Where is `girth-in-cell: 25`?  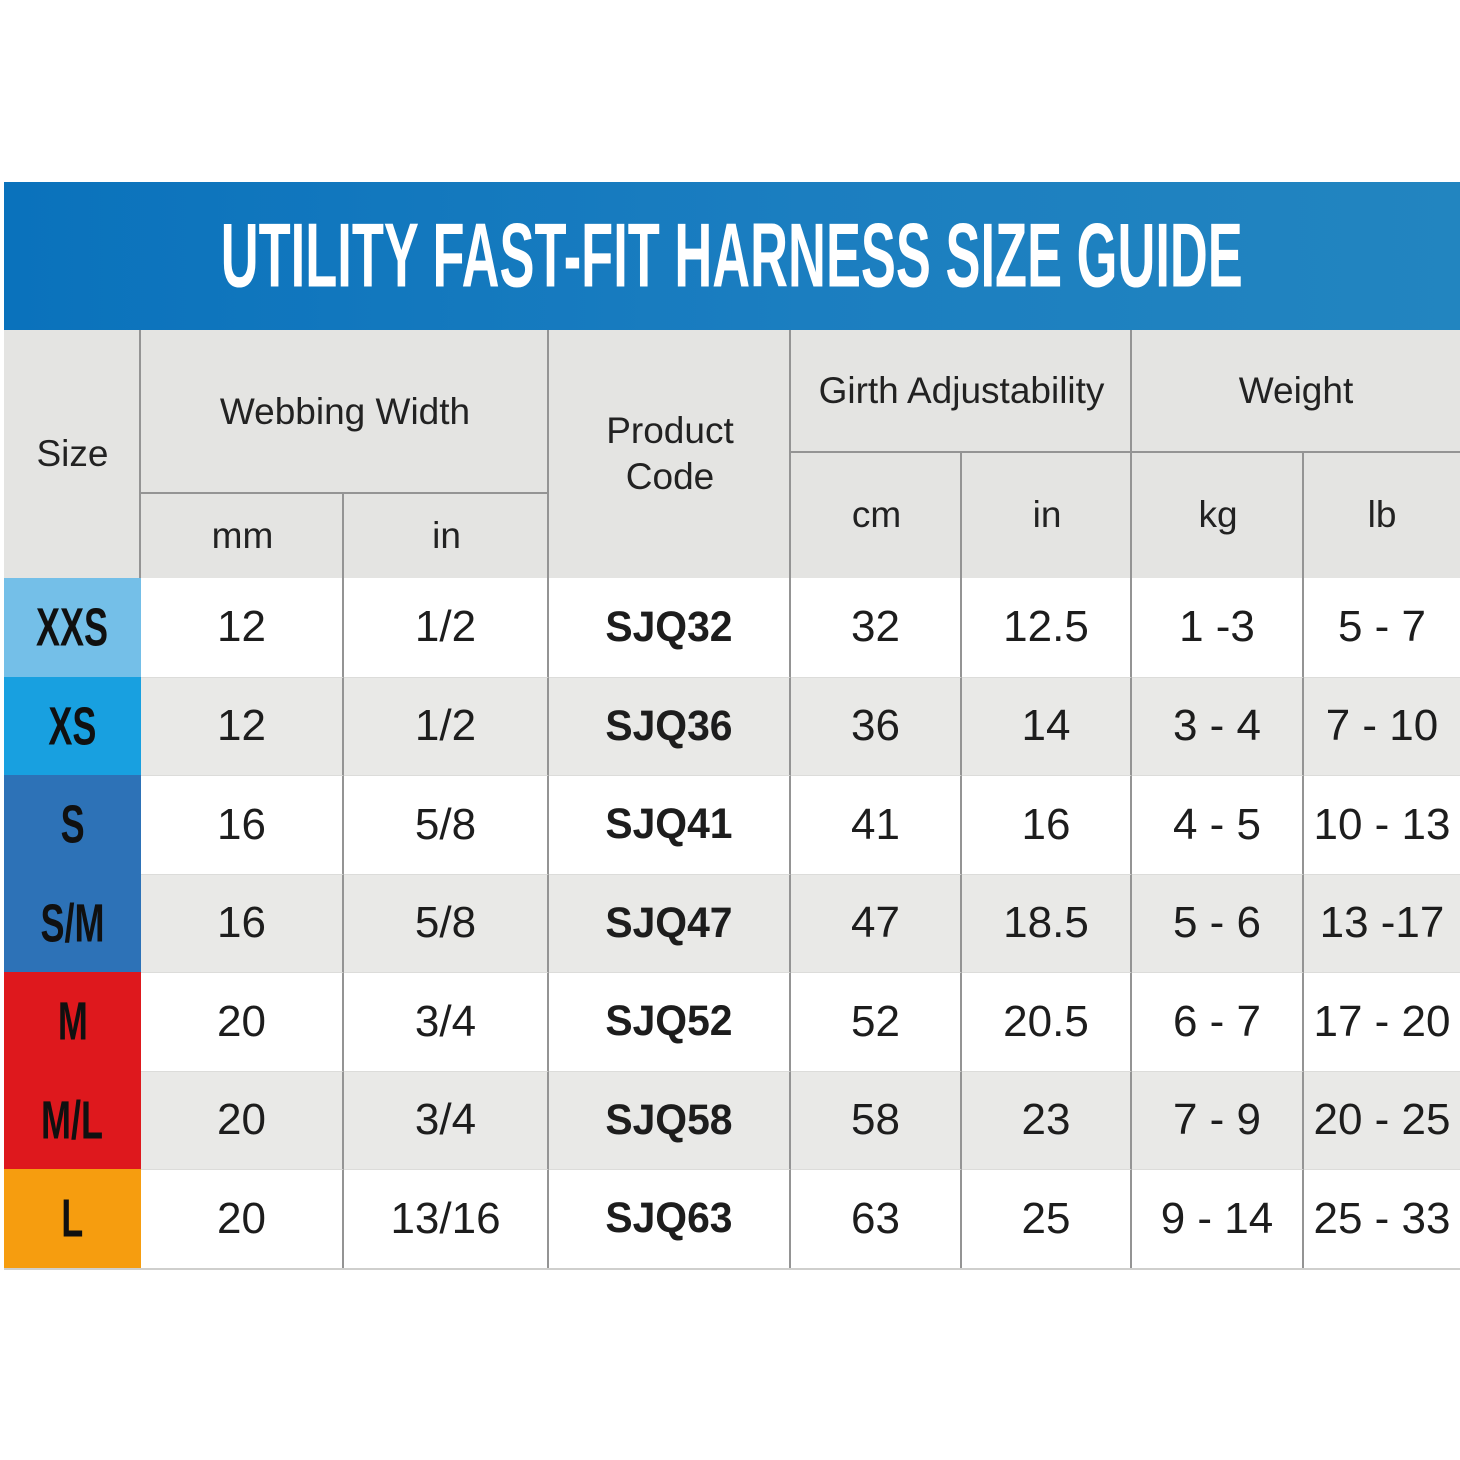
girth-in-cell: 25 is located at coordinates (1047, 1218).